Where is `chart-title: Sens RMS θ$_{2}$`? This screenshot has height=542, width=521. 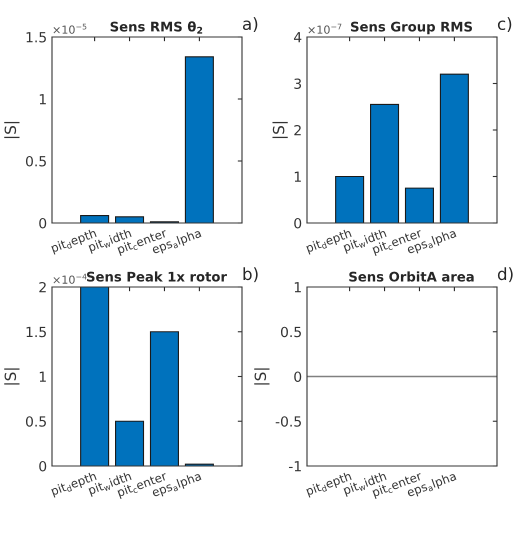
chart-title: Sens RMS θ$_{2}$ is located at coordinates (156, 27).